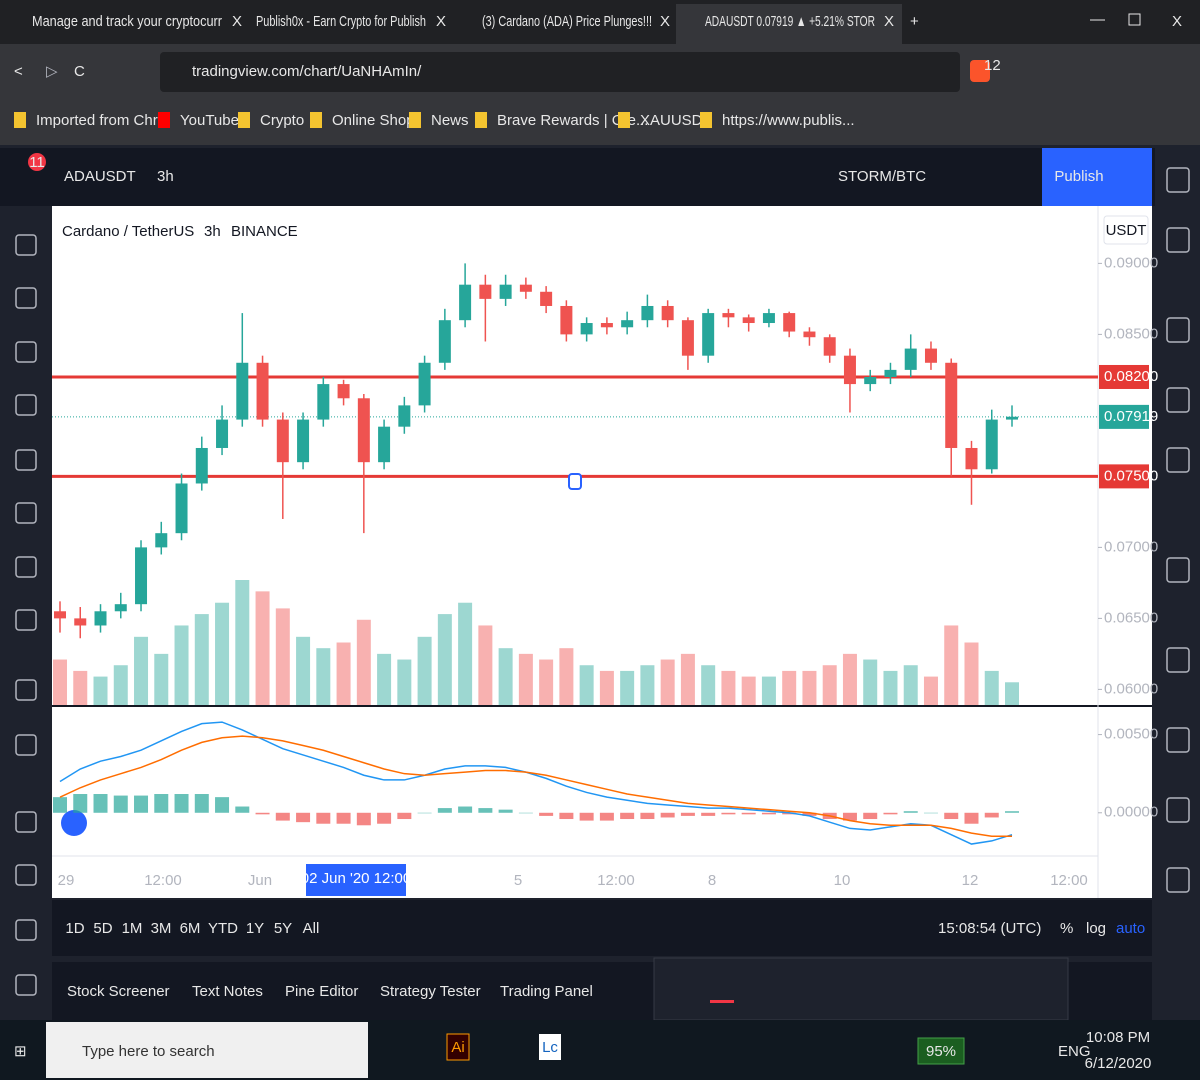 The height and width of the screenshot is (1080, 1200). I want to click on publish-button, so click(1079, 177).